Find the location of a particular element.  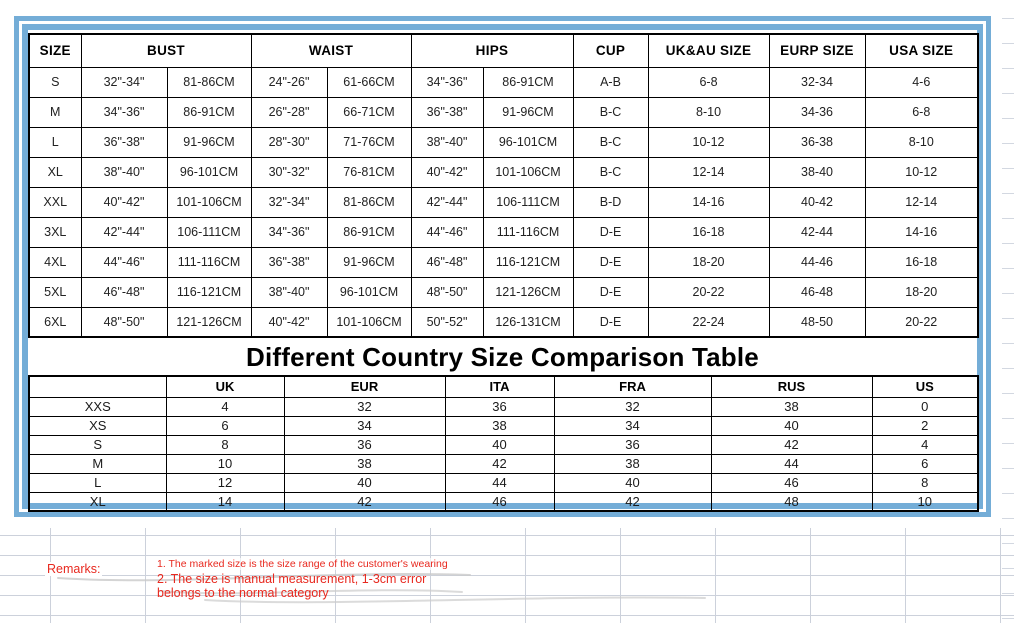

col-header-cup: CUP is located at coordinates (610, 50).